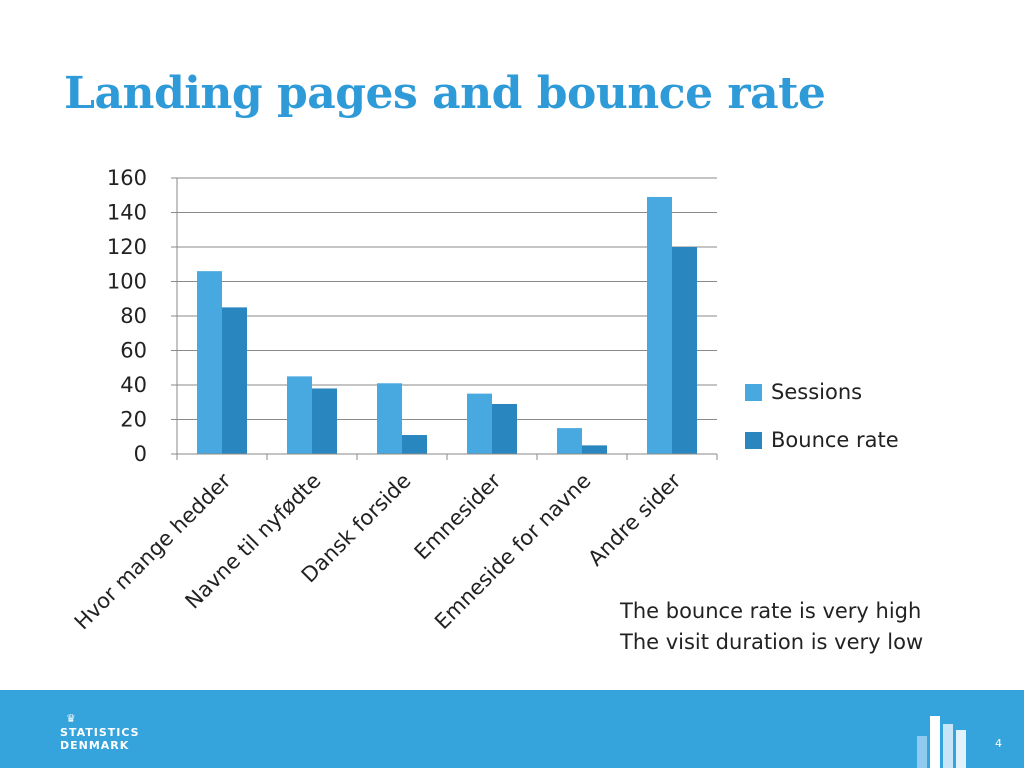  Describe the element at coordinates (816, 392) in the screenshot. I see `legend-label: Sessions` at that location.